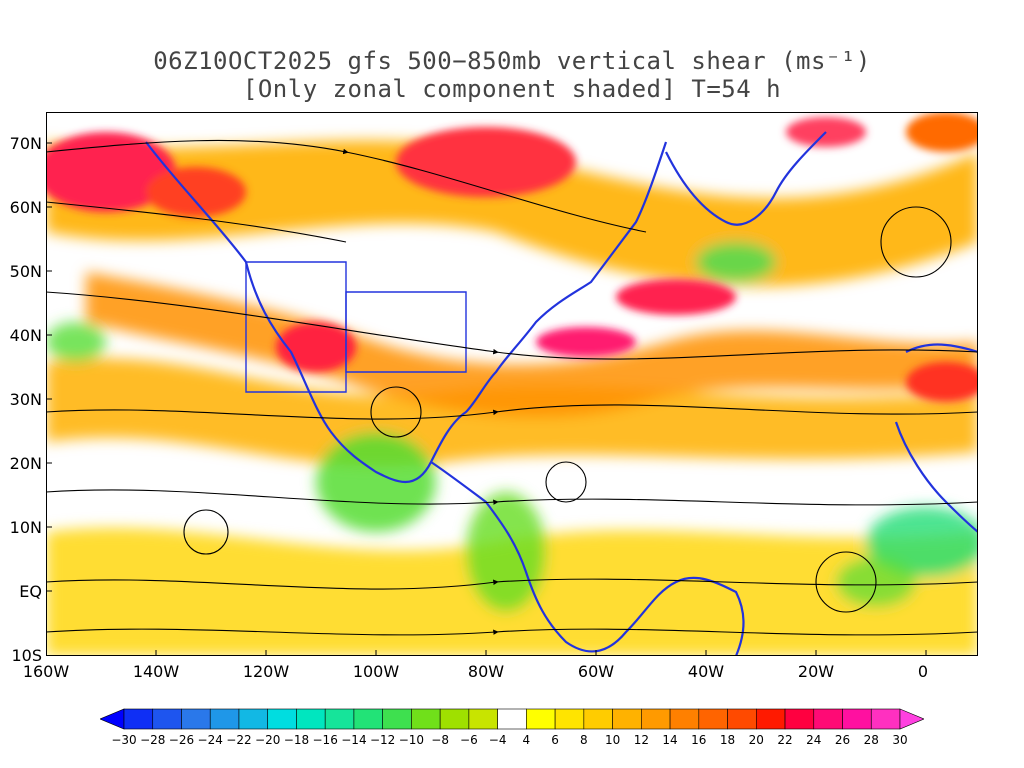 This screenshot has width=1024, height=768. I want to click on colorbar-label: −12, so click(382, 740).